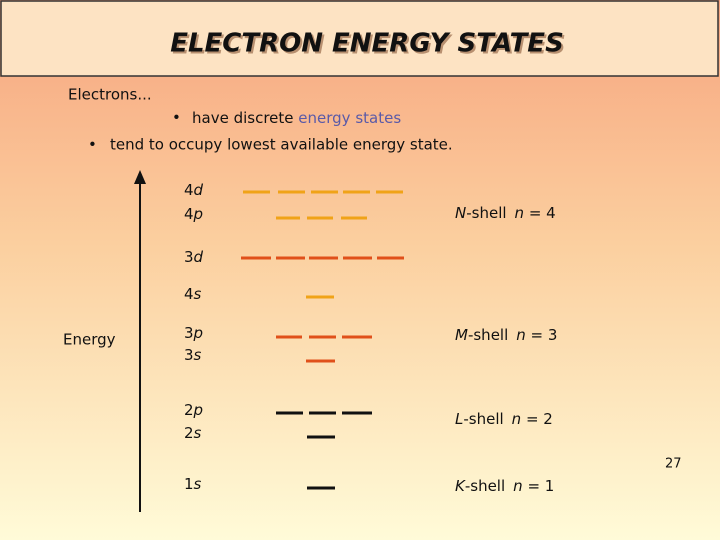 The image size is (720, 540). I want to click on level-label: 2s, so click(193, 433).